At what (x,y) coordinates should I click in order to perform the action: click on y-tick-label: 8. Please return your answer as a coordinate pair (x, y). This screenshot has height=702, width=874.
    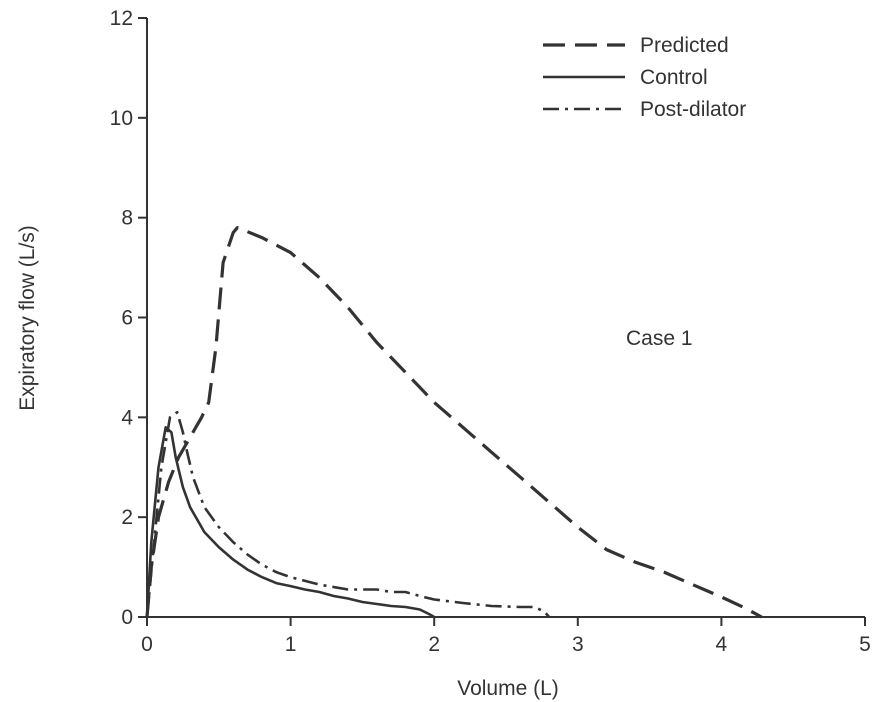
    Looking at the image, I should click on (127, 218).